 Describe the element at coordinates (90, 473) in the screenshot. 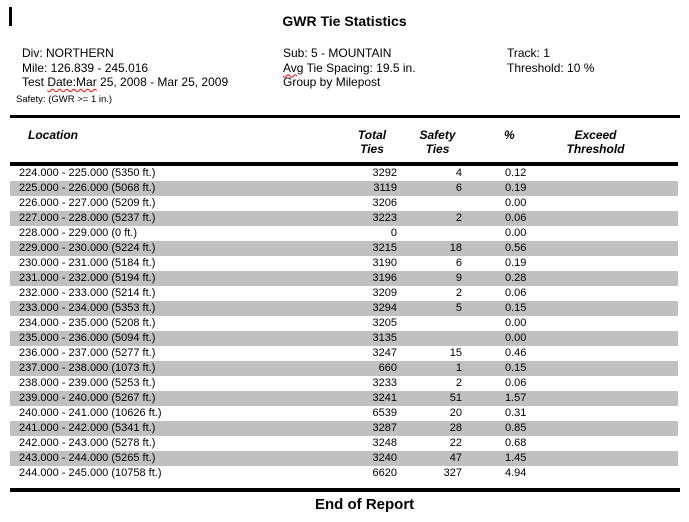

I see `location-cell: 244.000 - 245.000 (10758 ft.)` at that location.